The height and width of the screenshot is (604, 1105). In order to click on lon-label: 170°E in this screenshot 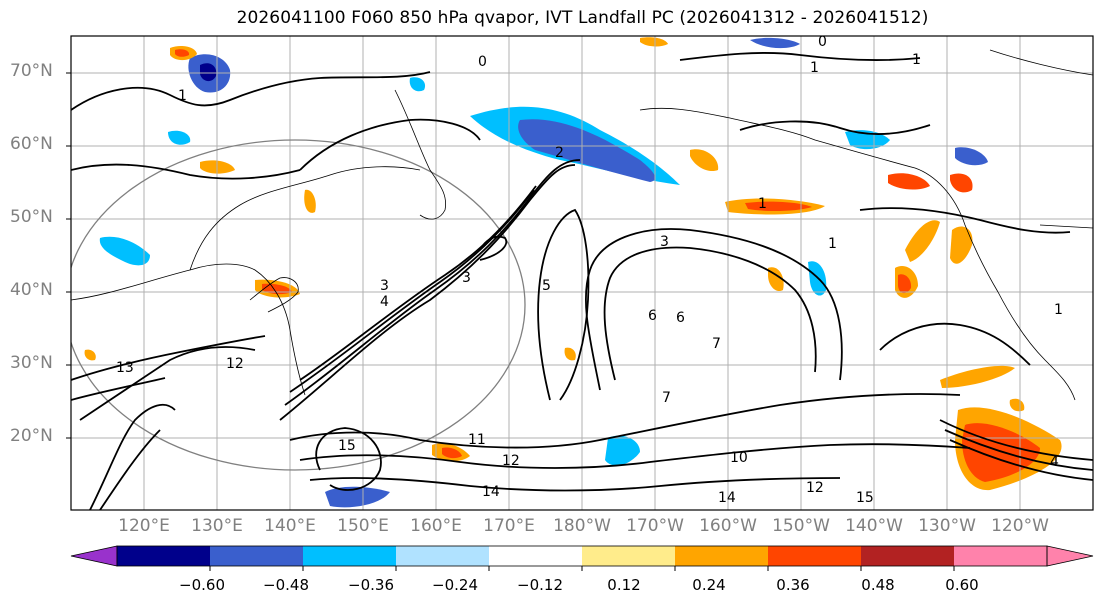, I will do `click(509, 526)`.